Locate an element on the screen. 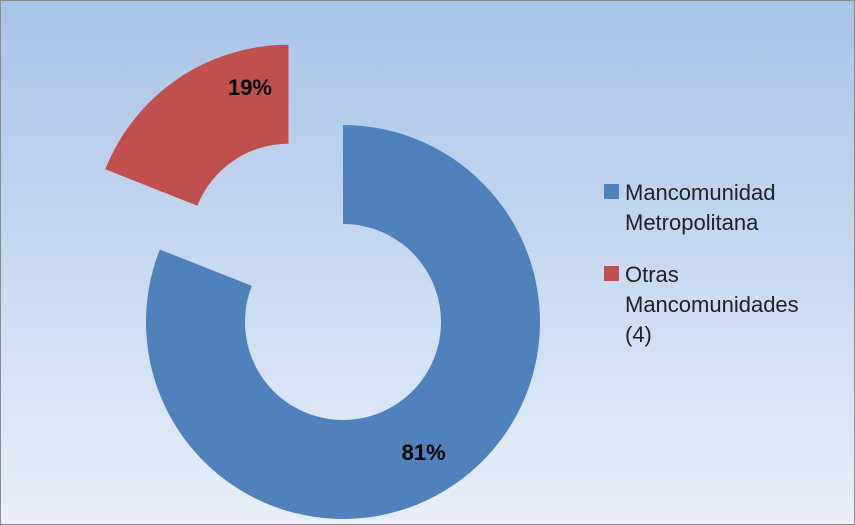 The height and width of the screenshot is (525, 855). slice is located at coordinates (197, 125).